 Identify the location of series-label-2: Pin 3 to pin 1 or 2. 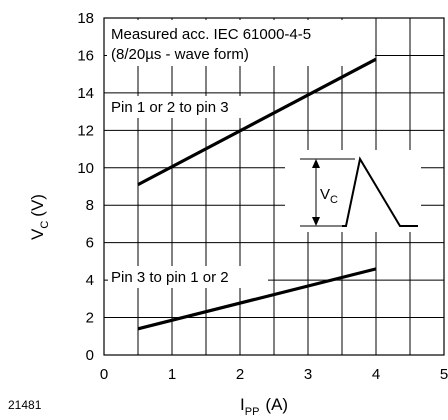
(170, 277).